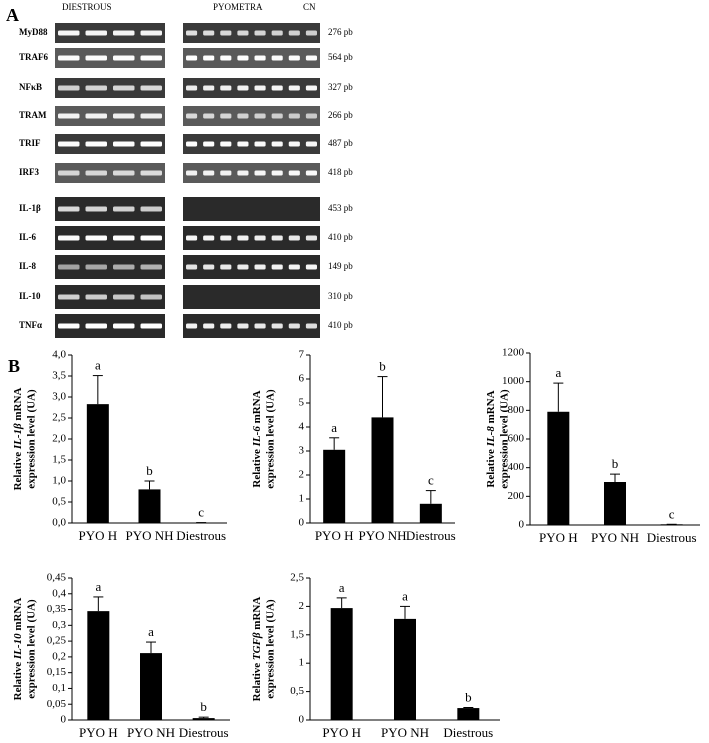 Image resolution: width=709 pixels, height=743 pixels. I want to click on y-tick-label: 2,0, so click(59, 439).